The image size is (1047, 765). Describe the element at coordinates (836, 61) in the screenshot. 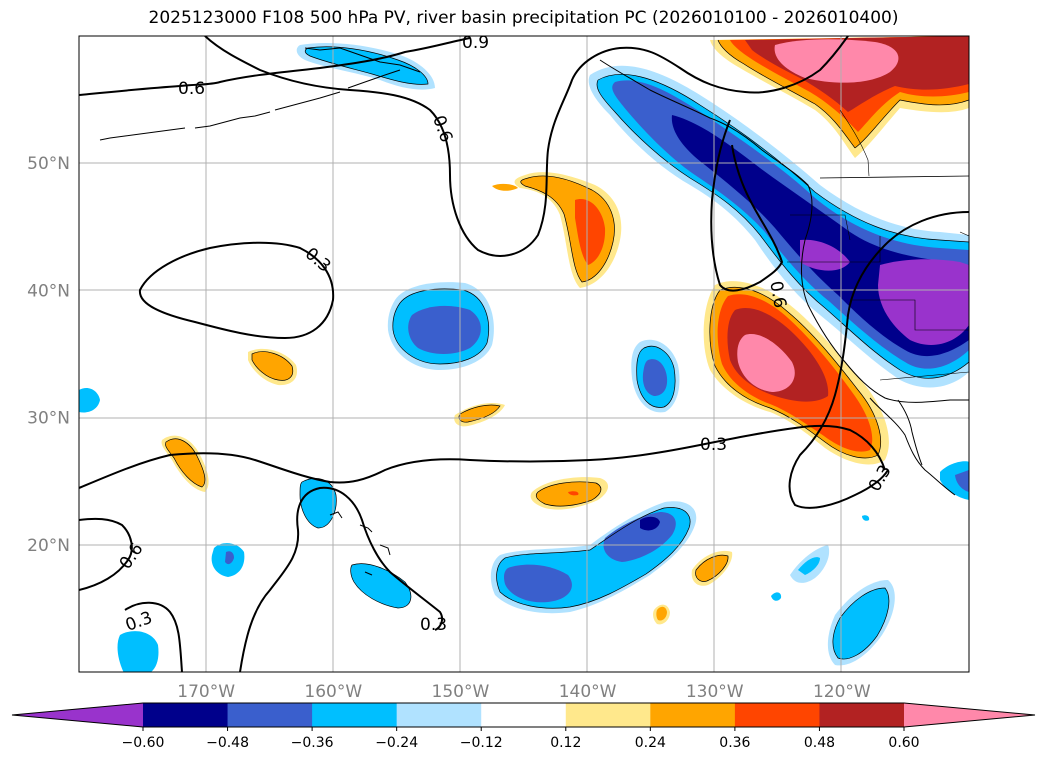

I see `shade-pink-ne` at that location.